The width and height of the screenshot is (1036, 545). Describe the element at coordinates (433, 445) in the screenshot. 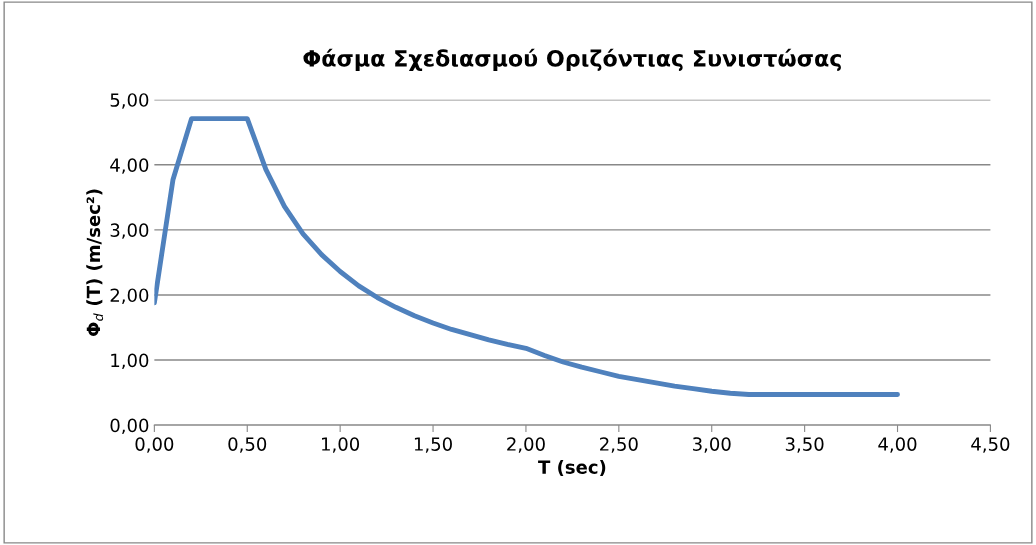

I see `x-tick-label: 1,50` at that location.